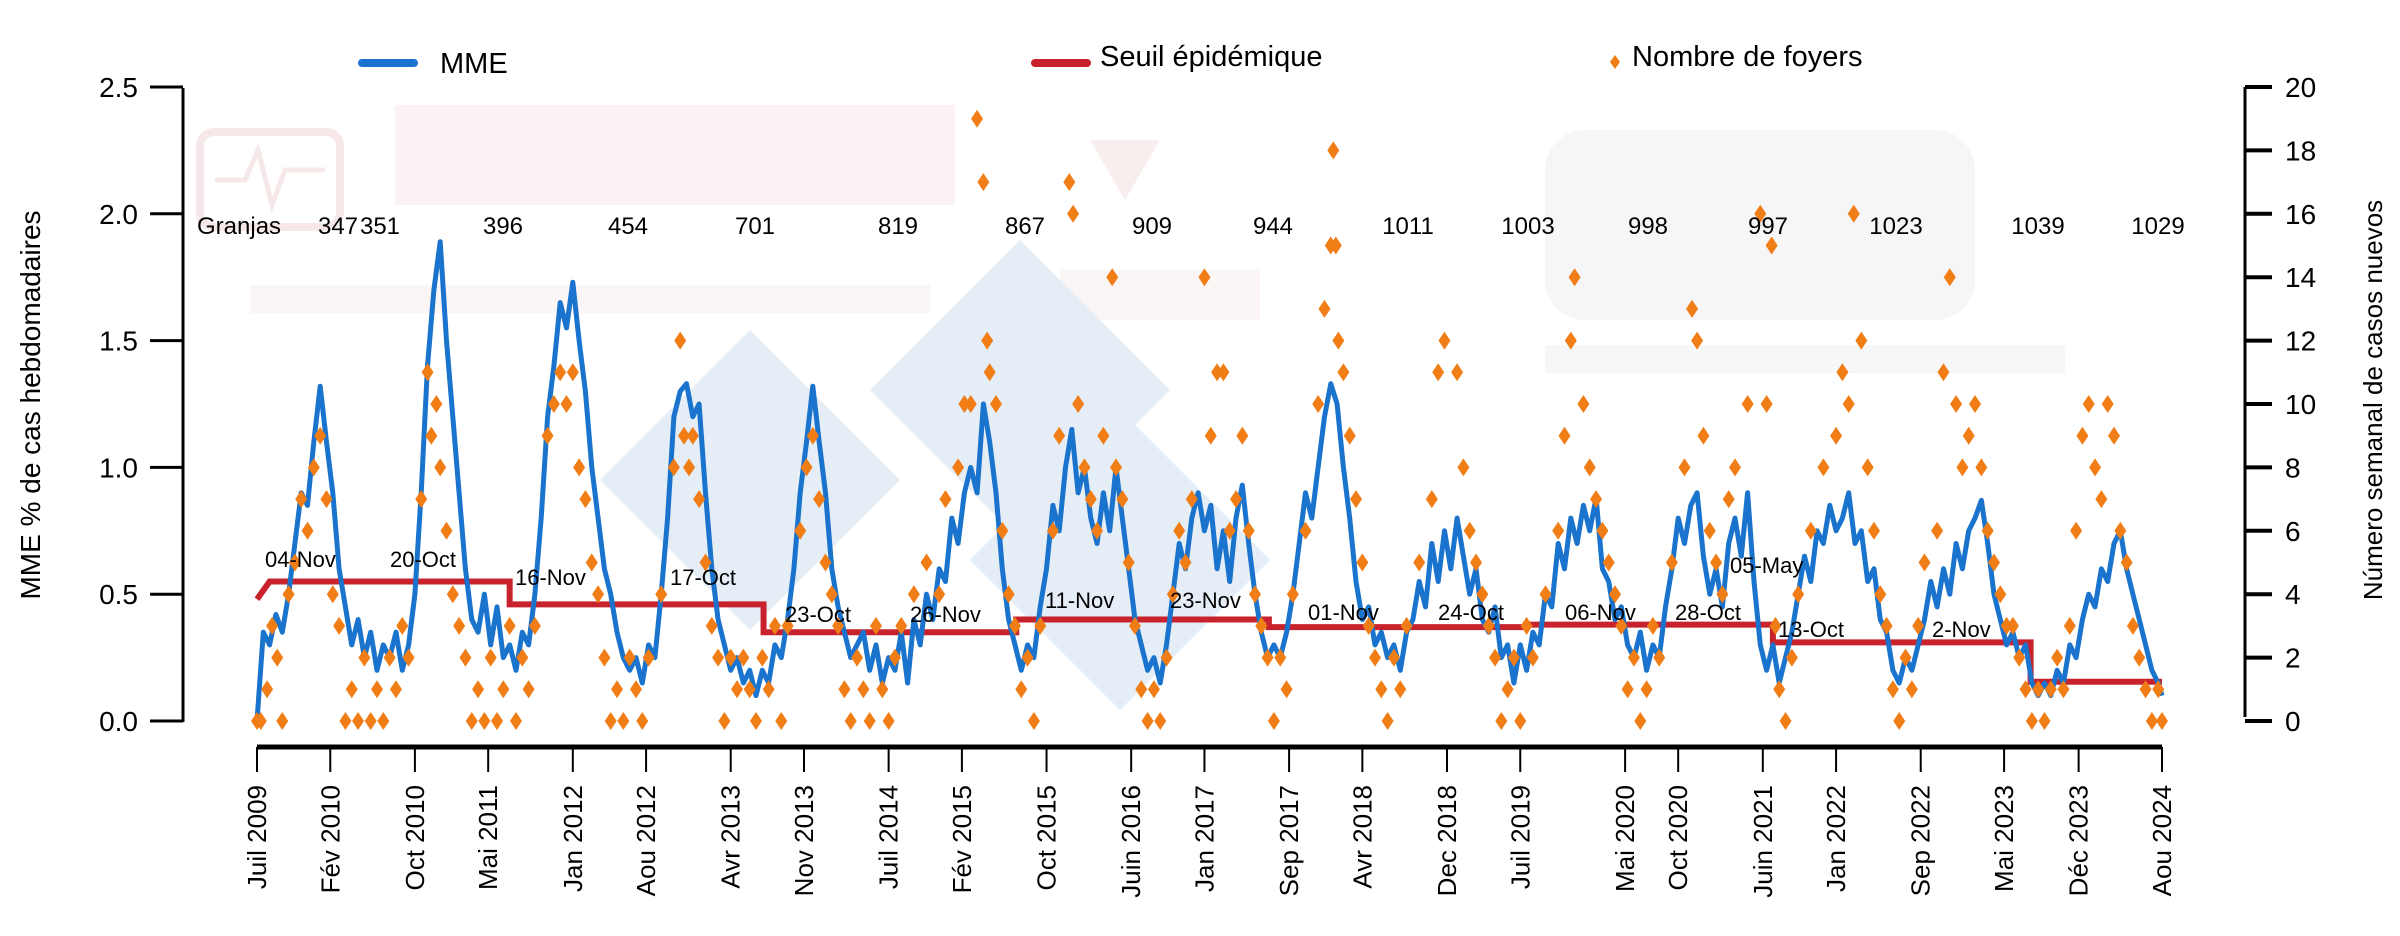  What do you see at coordinates (118, 87) in the screenshot?
I see `left-y-tick-label: 2.5` at bounding box center [118, 87].